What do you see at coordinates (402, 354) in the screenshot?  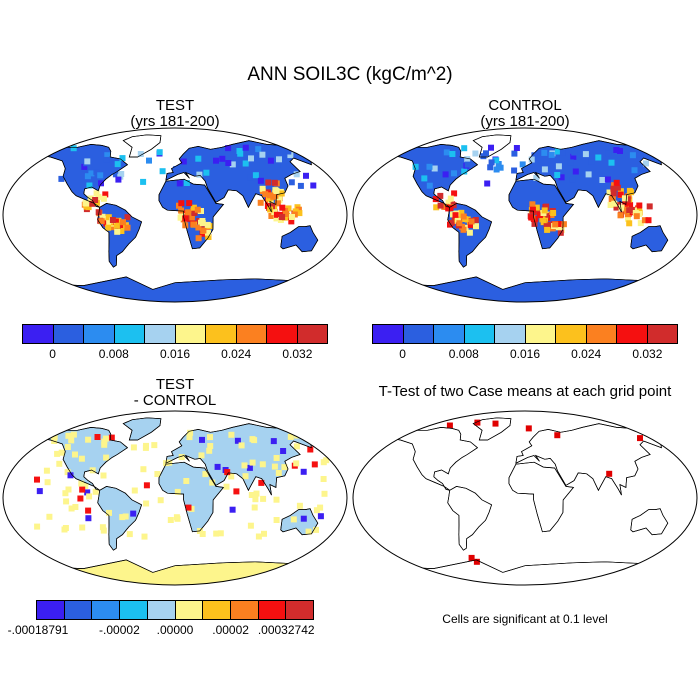 I see `colorbar-control-tick: 0` at bounding box center [402, 354].